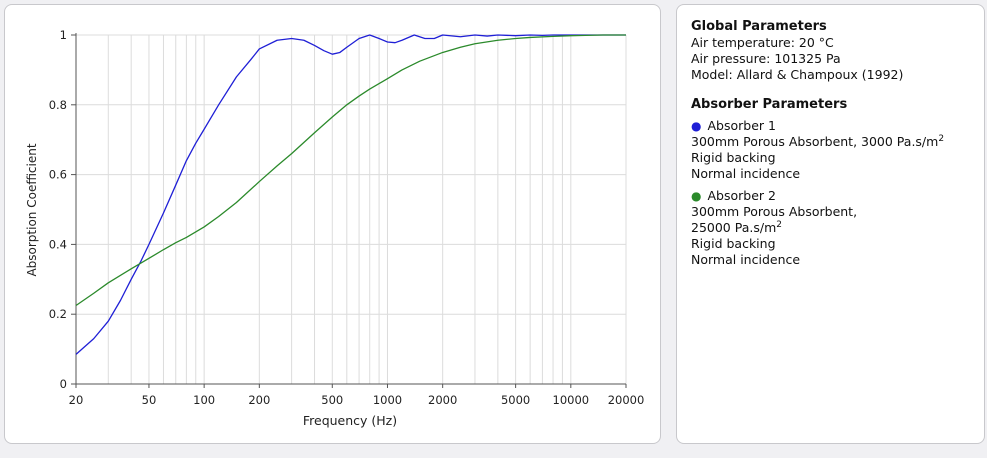 The image size is (987, 458). I want to click on x-tick-label: 100, so click(204, 400).